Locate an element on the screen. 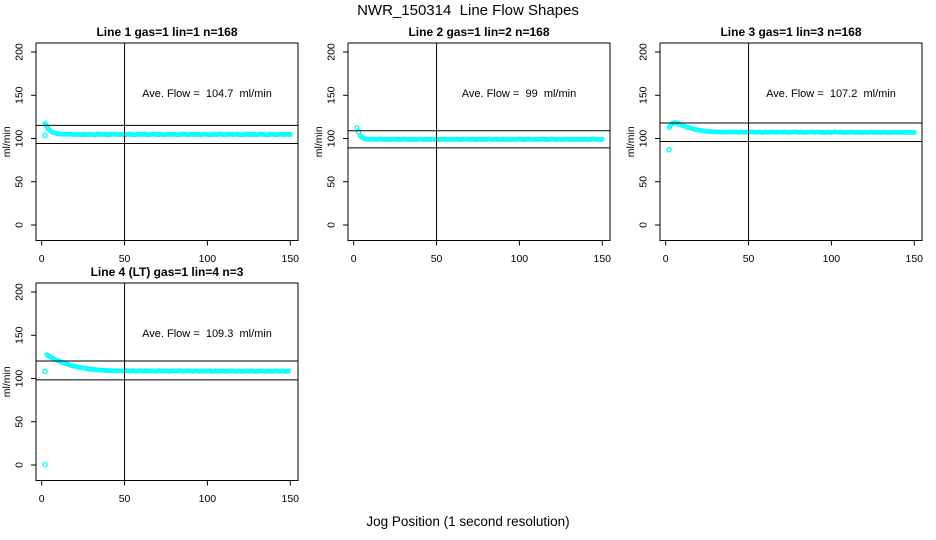 This screenshot has height=540, width=936. ave-flow-annotation: Ave. Flow = 107.2 ml/min is located at coordinates (831, 94).